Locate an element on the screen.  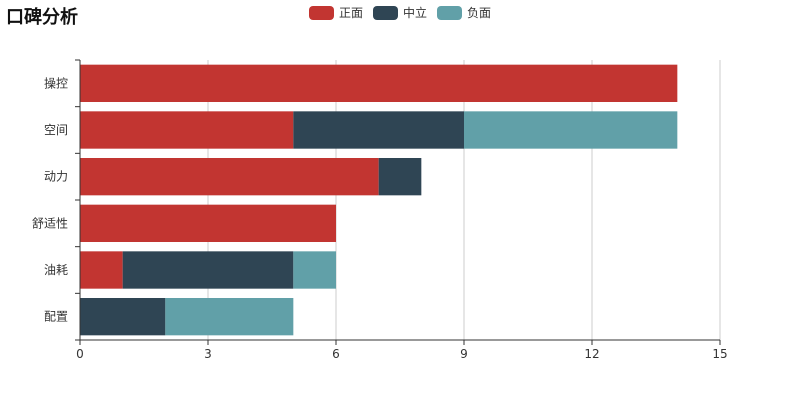
bar-动力-正面 is located at coordinates (229, 177).